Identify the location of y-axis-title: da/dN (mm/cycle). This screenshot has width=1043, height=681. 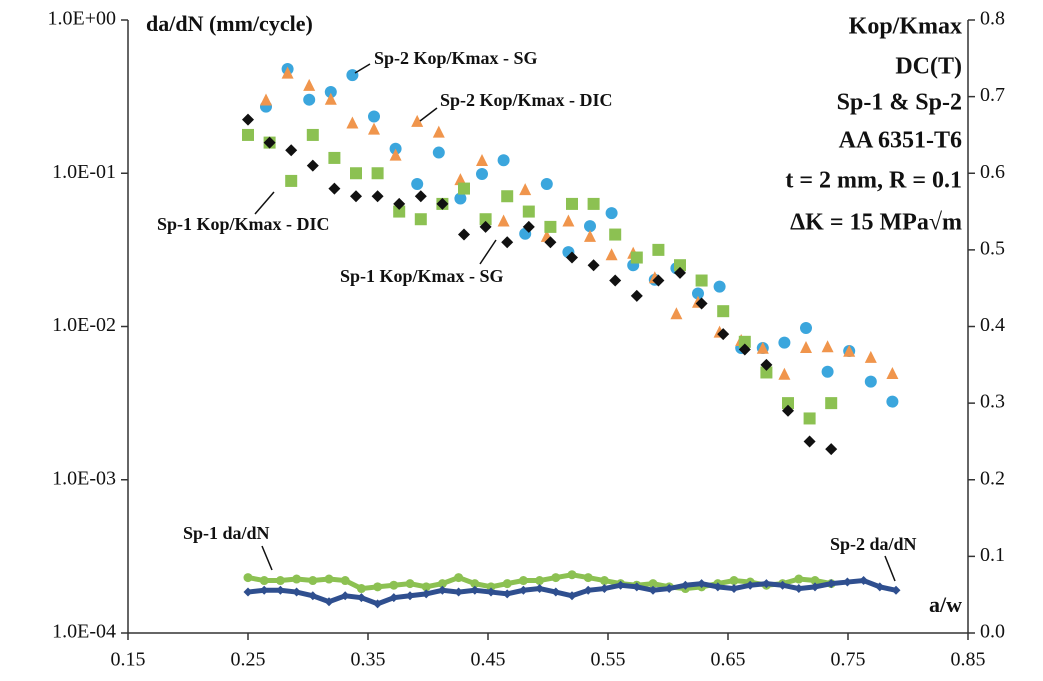
(229, 23).